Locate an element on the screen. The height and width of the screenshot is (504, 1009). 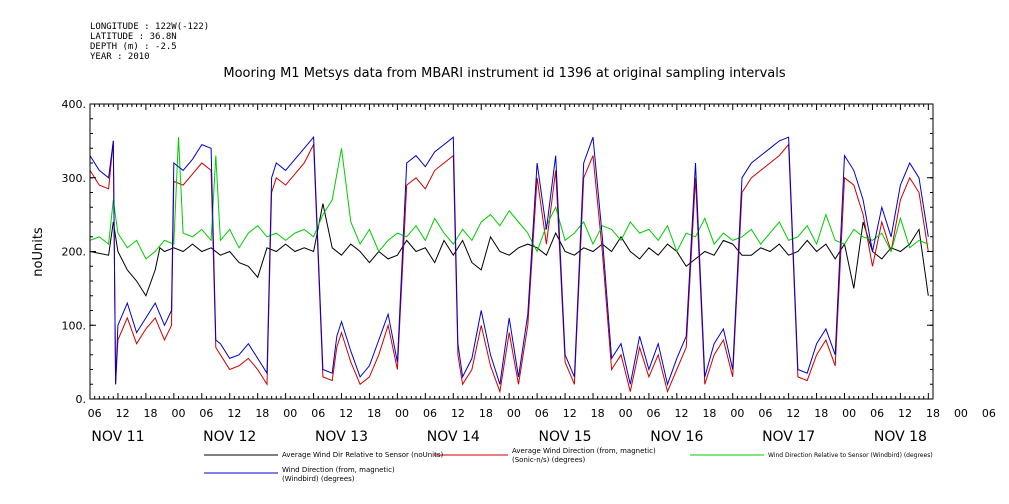
x-hour-label-17: 12 is located at coordinates (570, 413).